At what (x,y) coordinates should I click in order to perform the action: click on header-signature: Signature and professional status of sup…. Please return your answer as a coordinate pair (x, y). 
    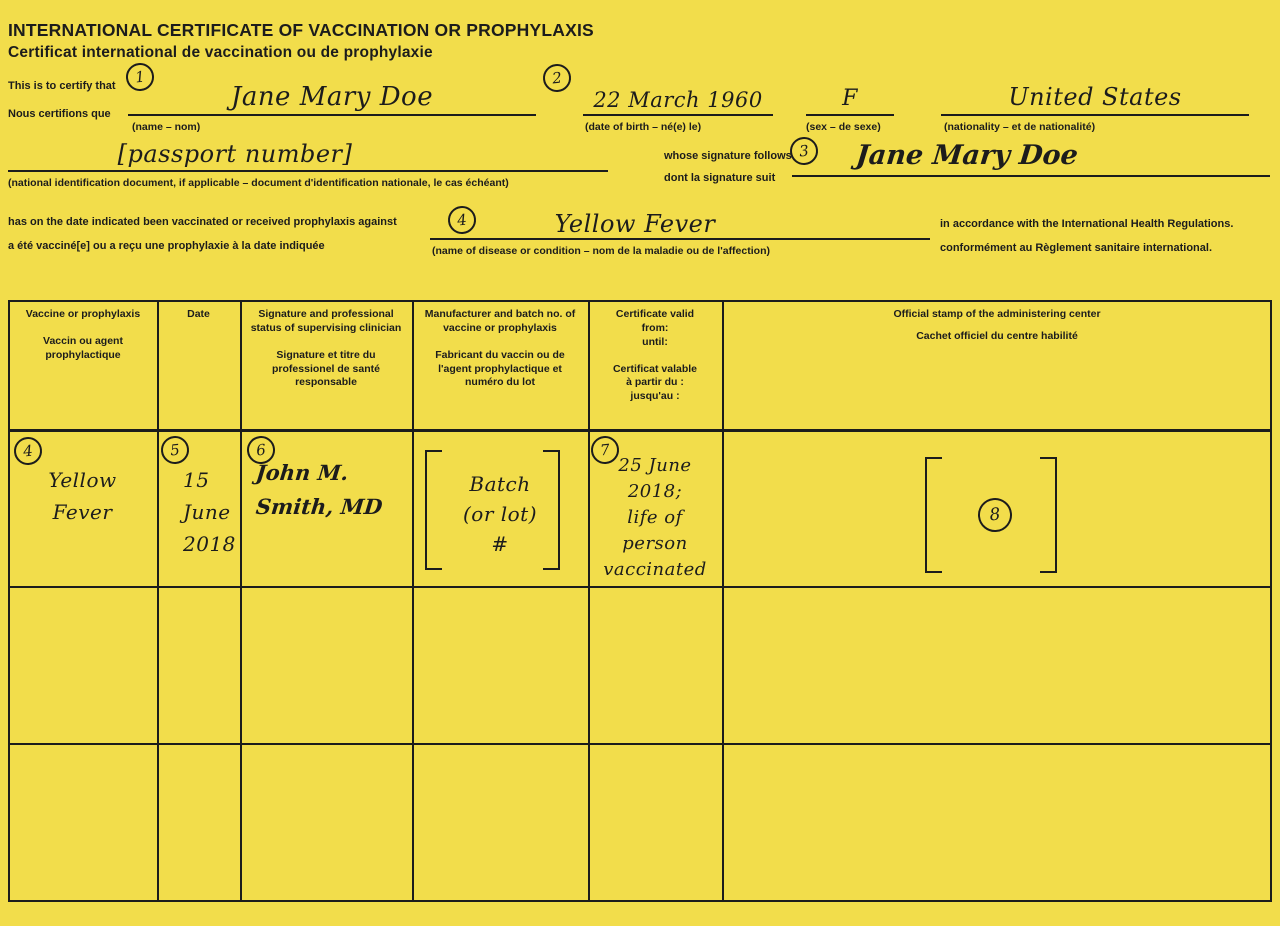
    Looking at the image, I should click on (326, 349).